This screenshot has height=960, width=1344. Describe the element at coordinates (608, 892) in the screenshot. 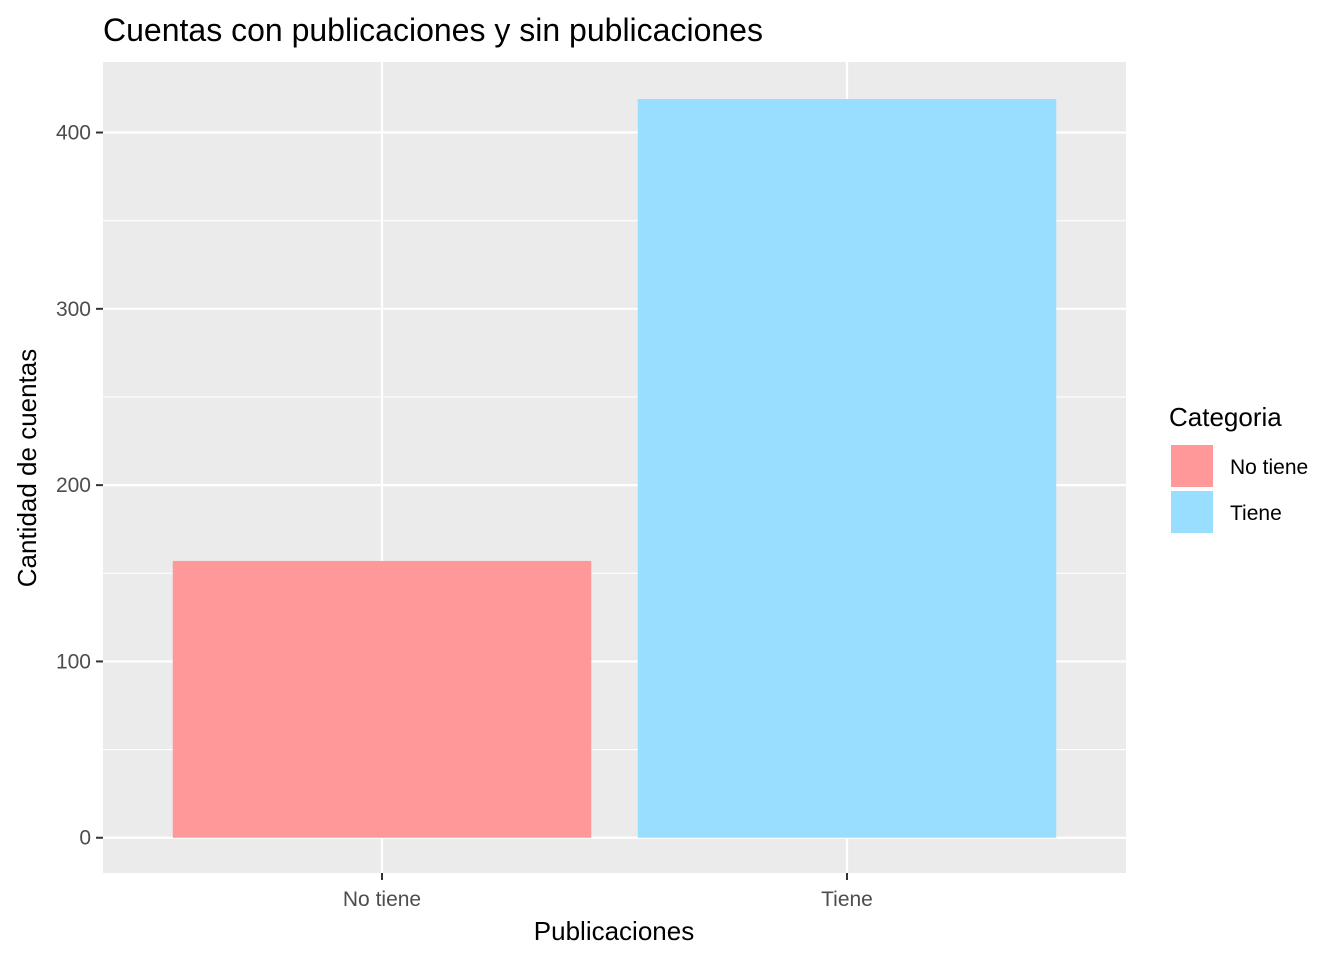

I see `x-axis: No tiene Tiene` at that location.